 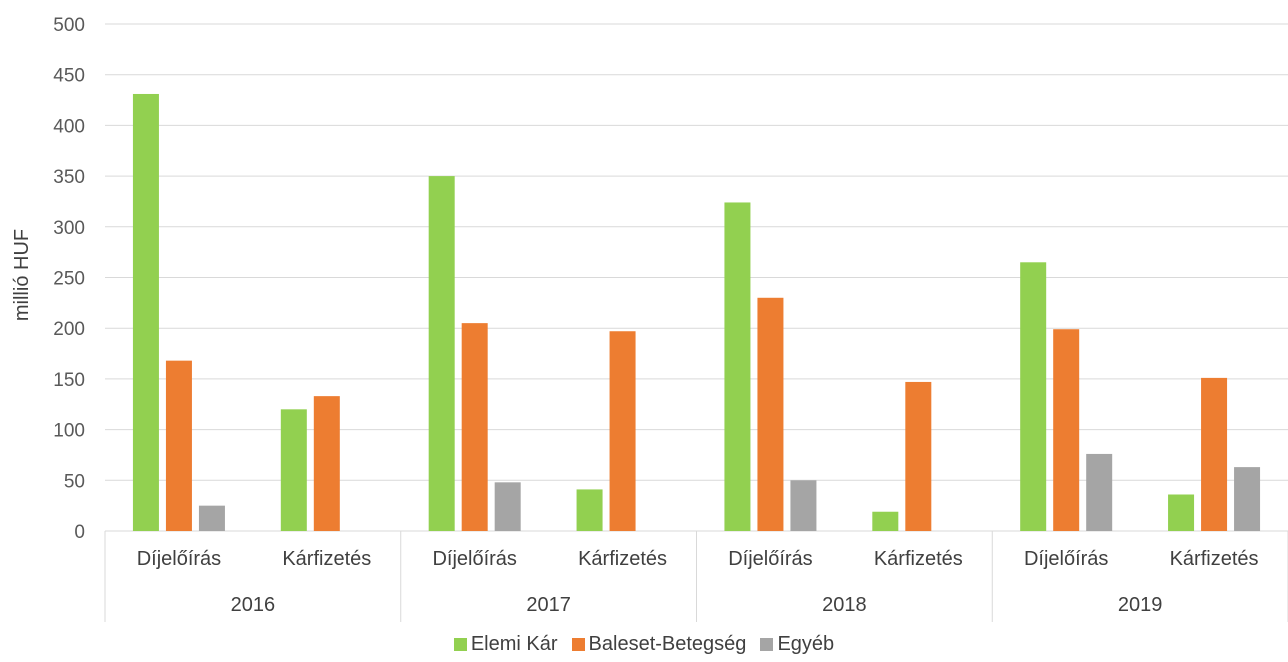 What do you see at coordinates (69, 431) in the screenshot?
I see `y-tick-label: 100` at bounding box center [69, 431].